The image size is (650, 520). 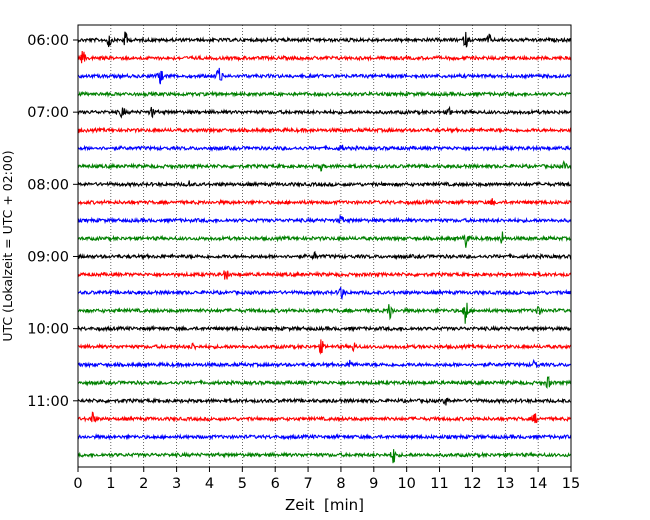 What do you see at coordinates (48, 41) in the screenshot?
I see `y-tick-label-0600: 06:00` at bounding box center [48, 41].